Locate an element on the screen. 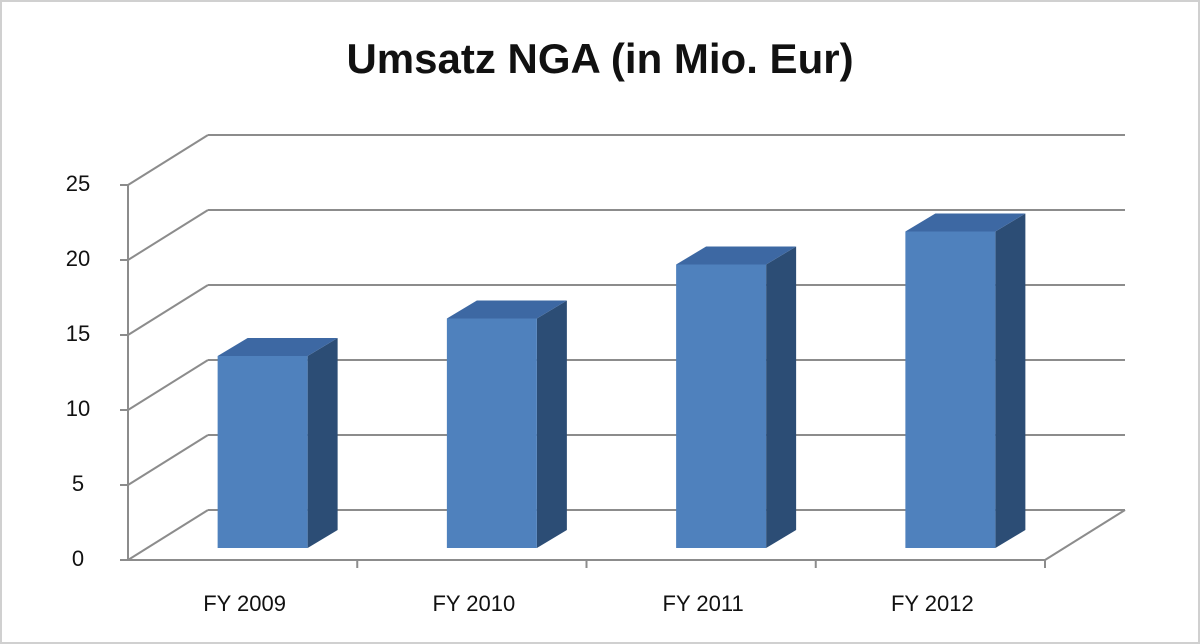 Image resolution: width=1200 pixels, height=644 pixels. floor-right is located at coordinates (1085, 535).